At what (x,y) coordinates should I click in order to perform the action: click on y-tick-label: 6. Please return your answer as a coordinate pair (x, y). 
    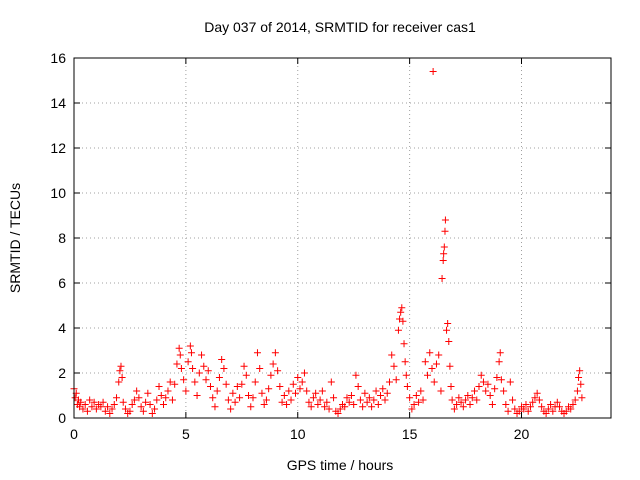
    Looking at the image, I should click on (62, 283).